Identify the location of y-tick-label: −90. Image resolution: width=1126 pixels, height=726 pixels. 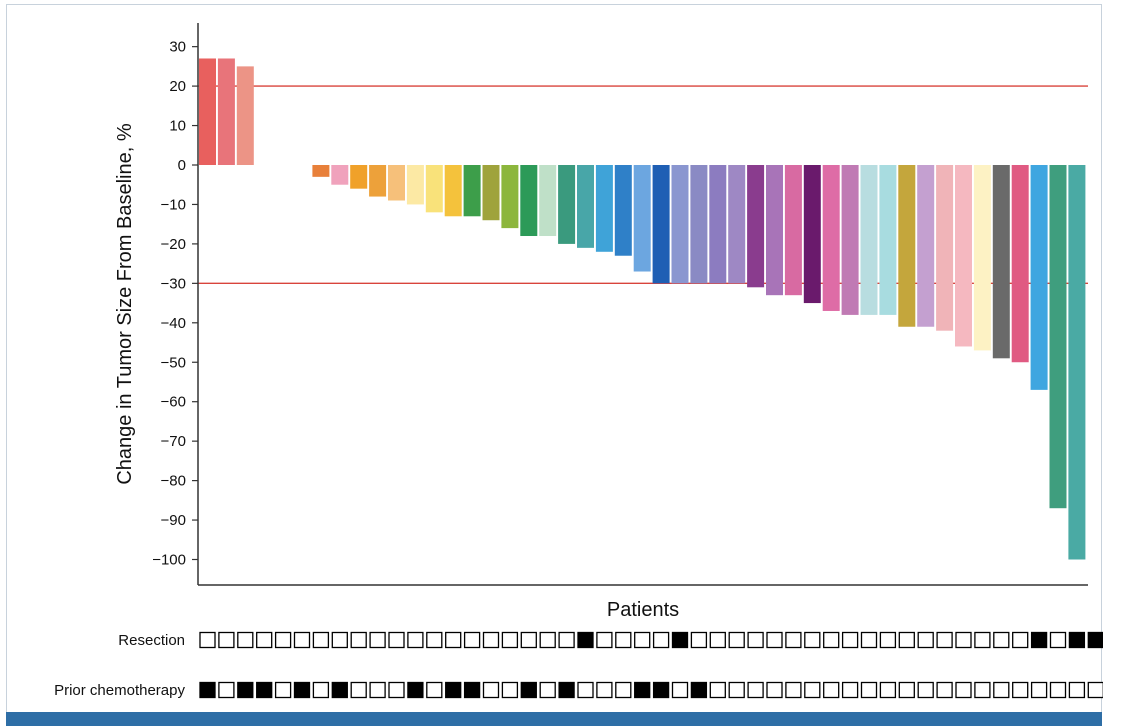
(173, 520).